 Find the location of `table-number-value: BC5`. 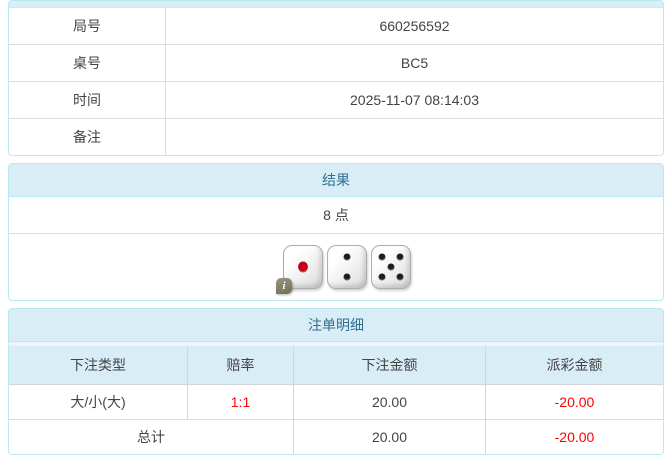

table-number-value: BC5 is located at coordinates (414, 63).